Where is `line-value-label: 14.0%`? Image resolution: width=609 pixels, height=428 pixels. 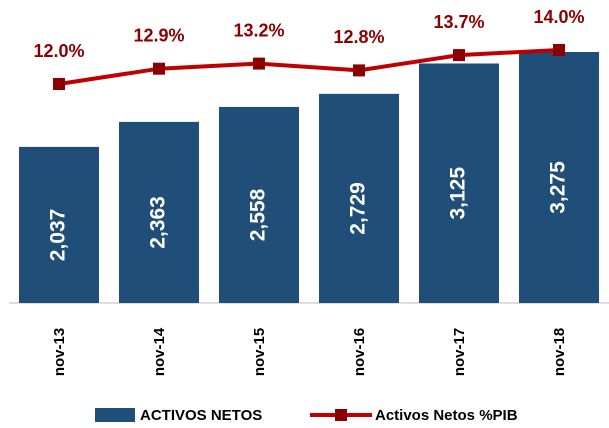
line-value-label: 14.0% is located at coordinates (558, 17).